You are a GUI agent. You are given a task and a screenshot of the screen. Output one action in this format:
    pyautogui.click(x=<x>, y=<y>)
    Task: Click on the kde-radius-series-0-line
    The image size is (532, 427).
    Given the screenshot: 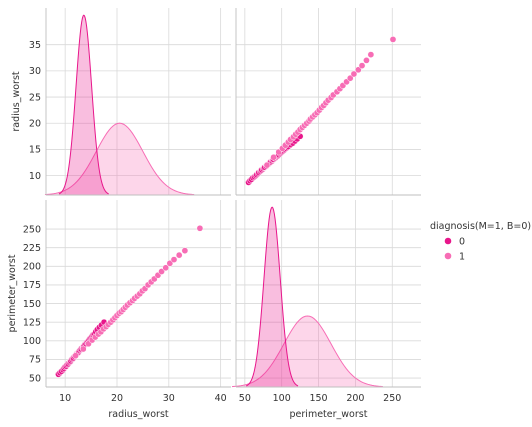 What is the action you would take?
    pyautogui.click(x=83, y=104)
    